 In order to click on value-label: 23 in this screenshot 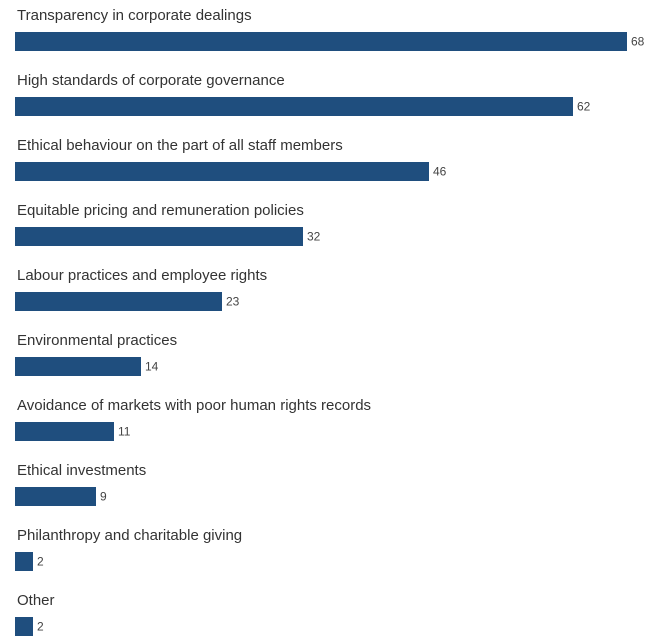, I will do `click(233, 302)`.